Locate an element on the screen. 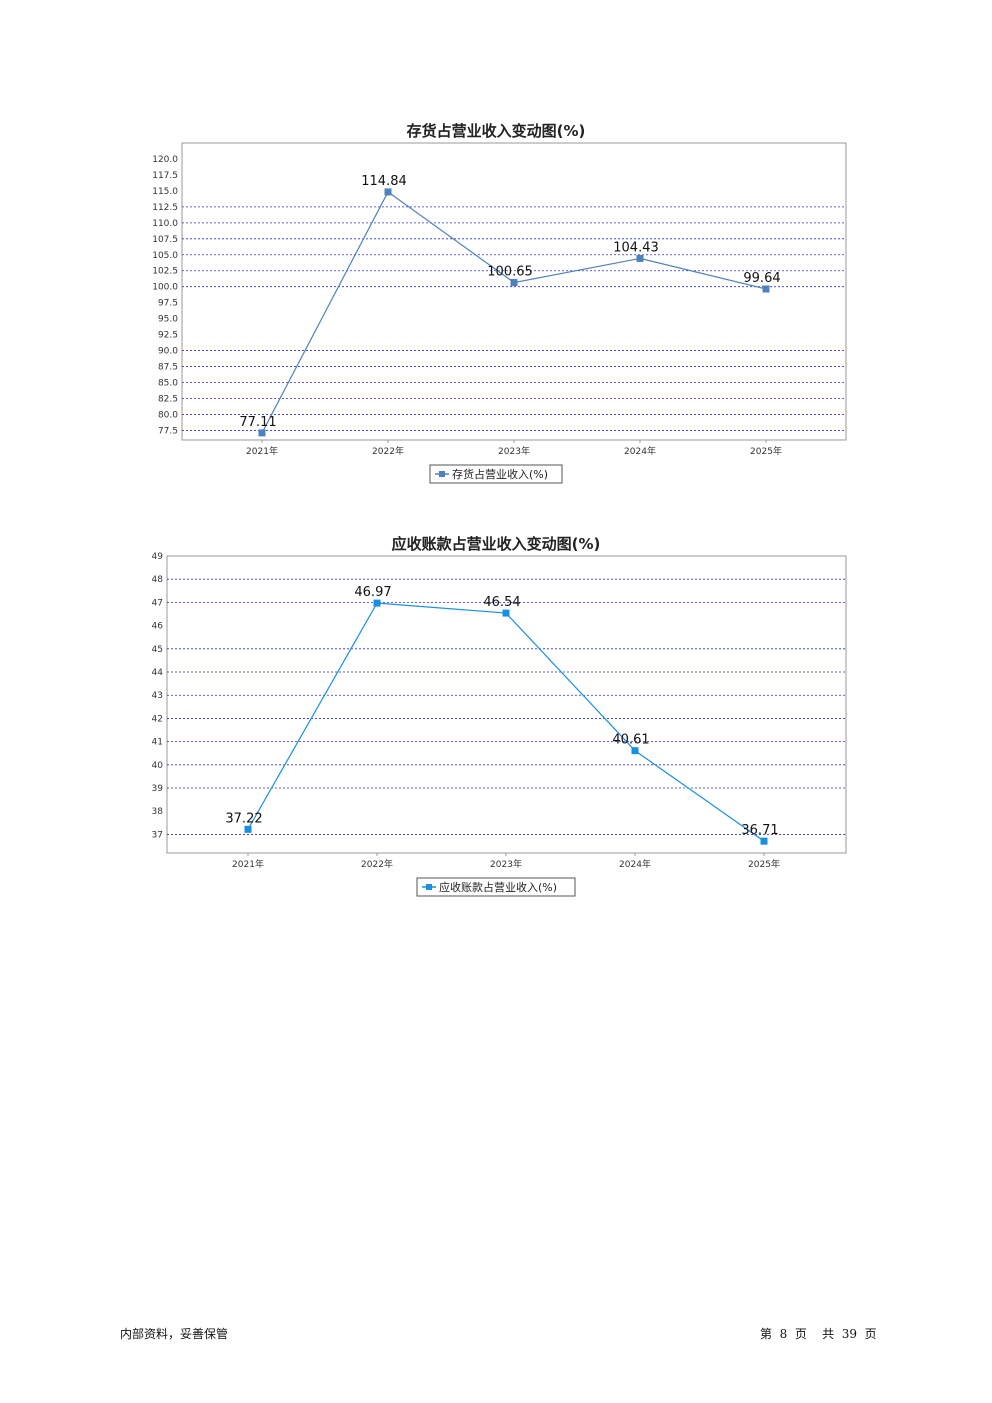 This screenshot has height=1403, width=992. chart-title: 应收账款占营业收入变动图(%) is located at coordinates (496, 544).